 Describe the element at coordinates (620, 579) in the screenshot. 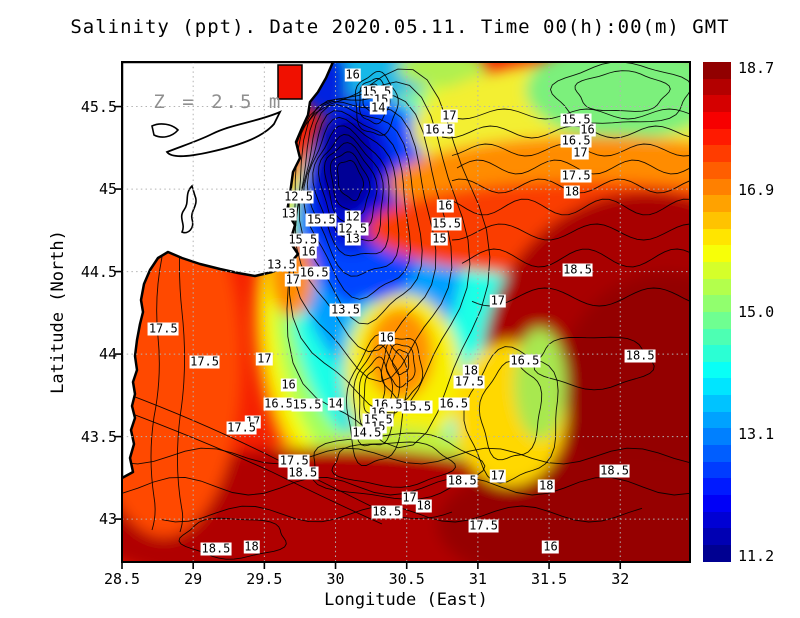

I see `x-tick-label: 32` at that location.